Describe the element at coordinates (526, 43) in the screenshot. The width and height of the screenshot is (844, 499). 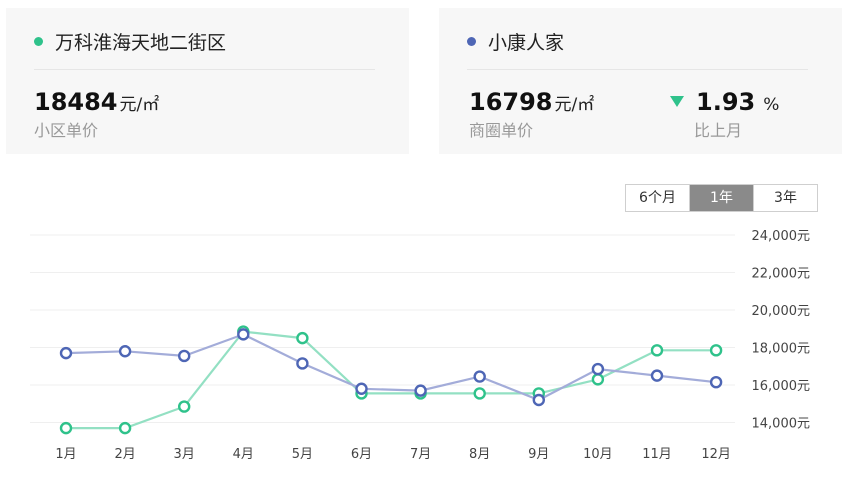
I see `district-name: 小康人家` at that location.